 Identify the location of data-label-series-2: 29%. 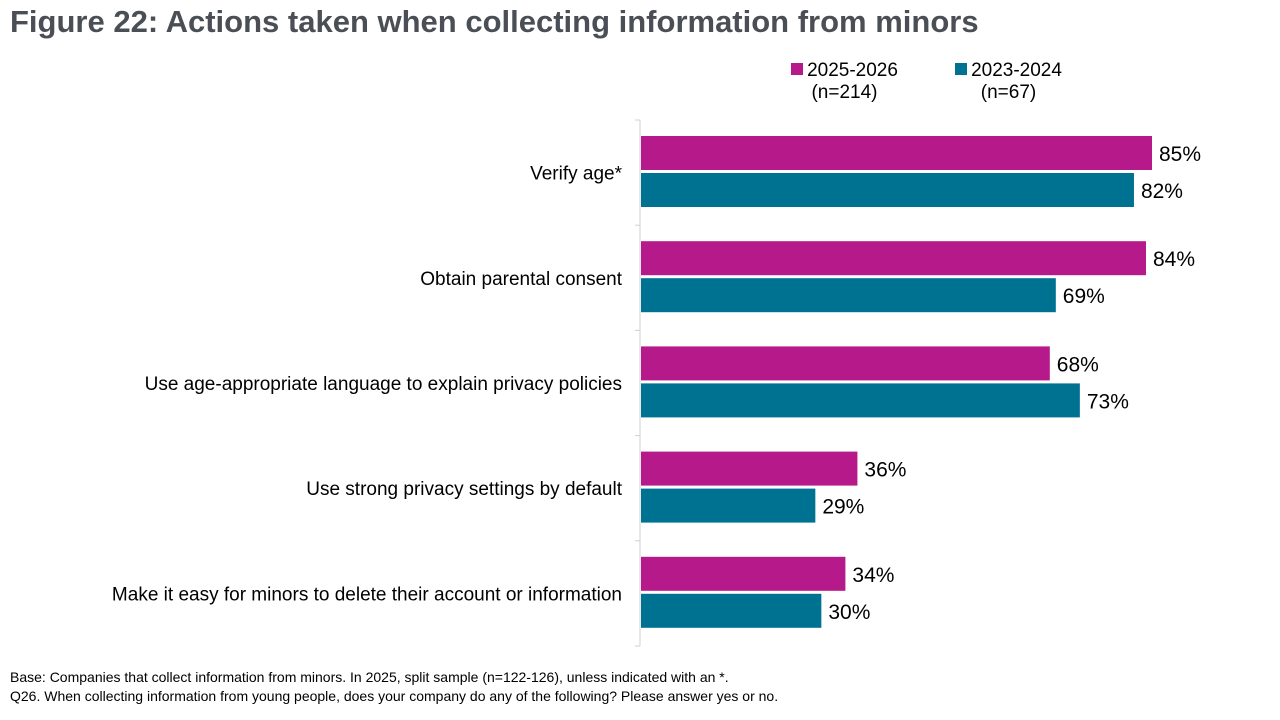
(843, 507).